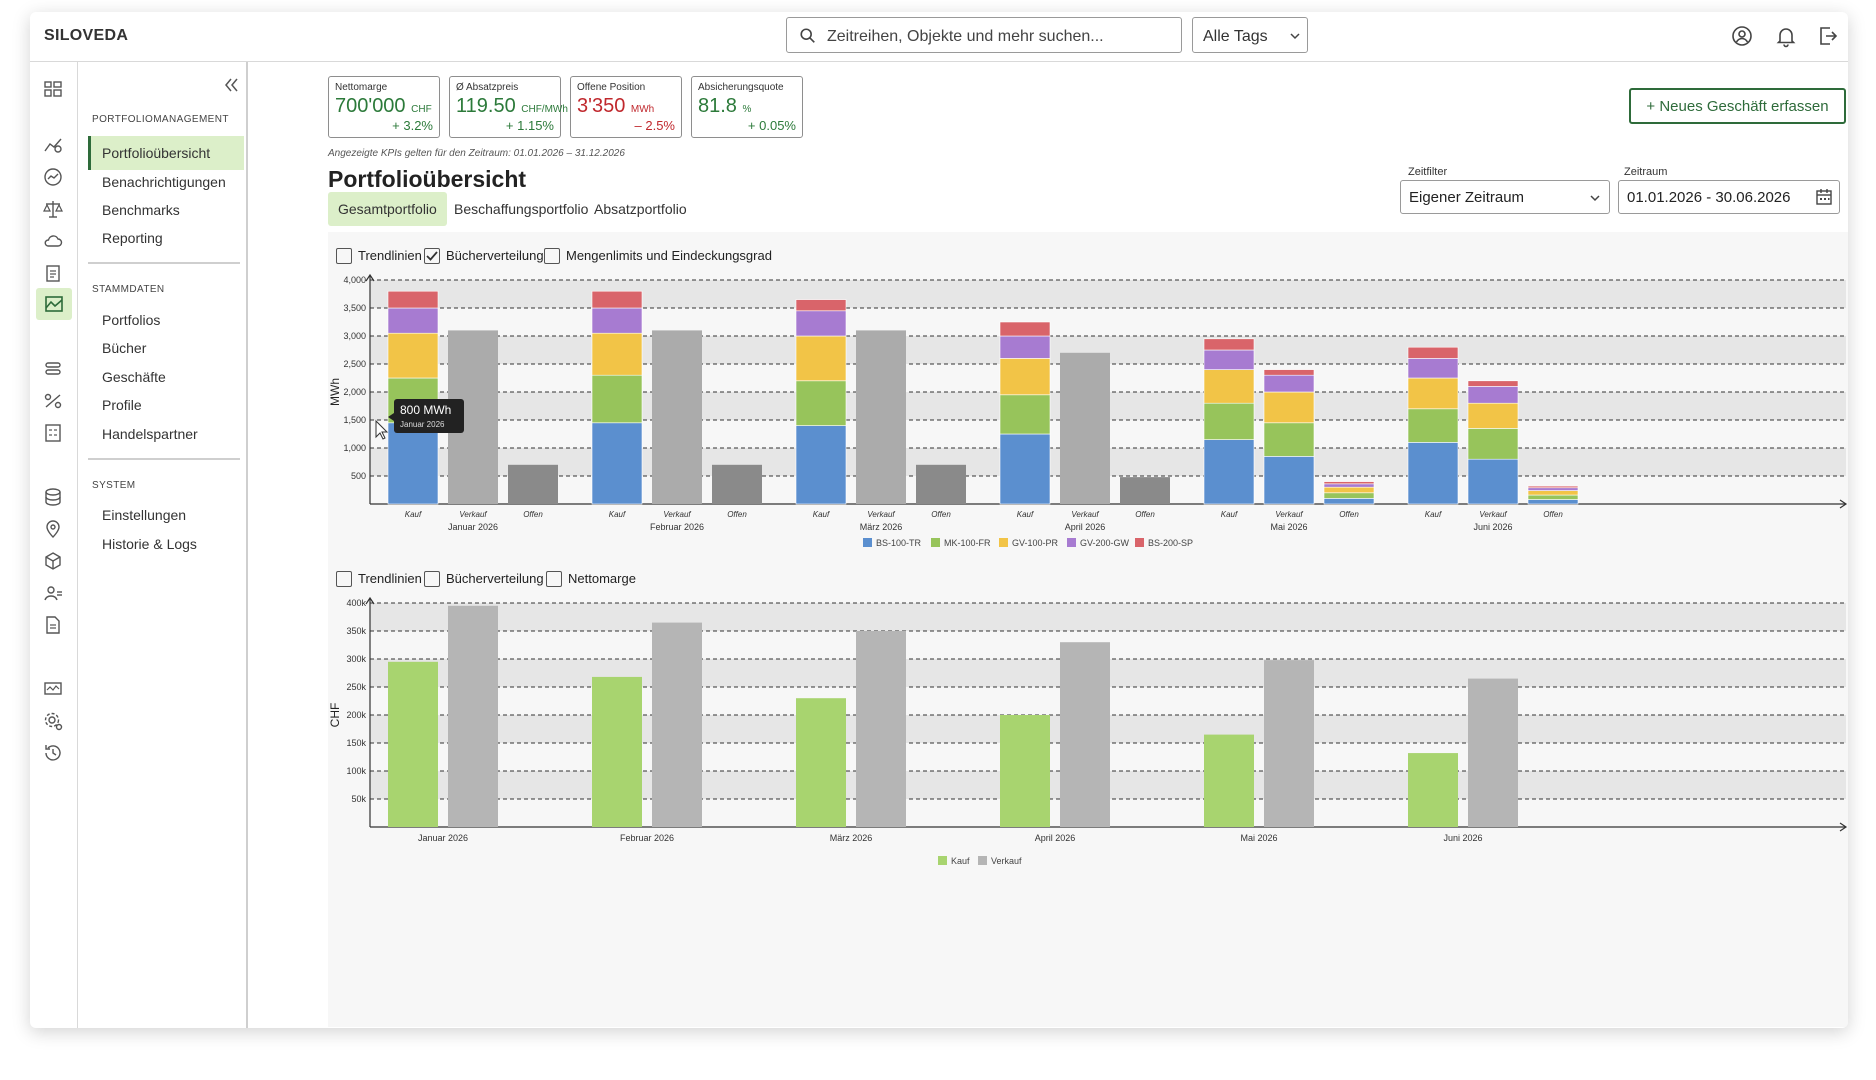  Describe the element at coordinates (54, 530) in the screenshot. I see `location-icon` at that location.